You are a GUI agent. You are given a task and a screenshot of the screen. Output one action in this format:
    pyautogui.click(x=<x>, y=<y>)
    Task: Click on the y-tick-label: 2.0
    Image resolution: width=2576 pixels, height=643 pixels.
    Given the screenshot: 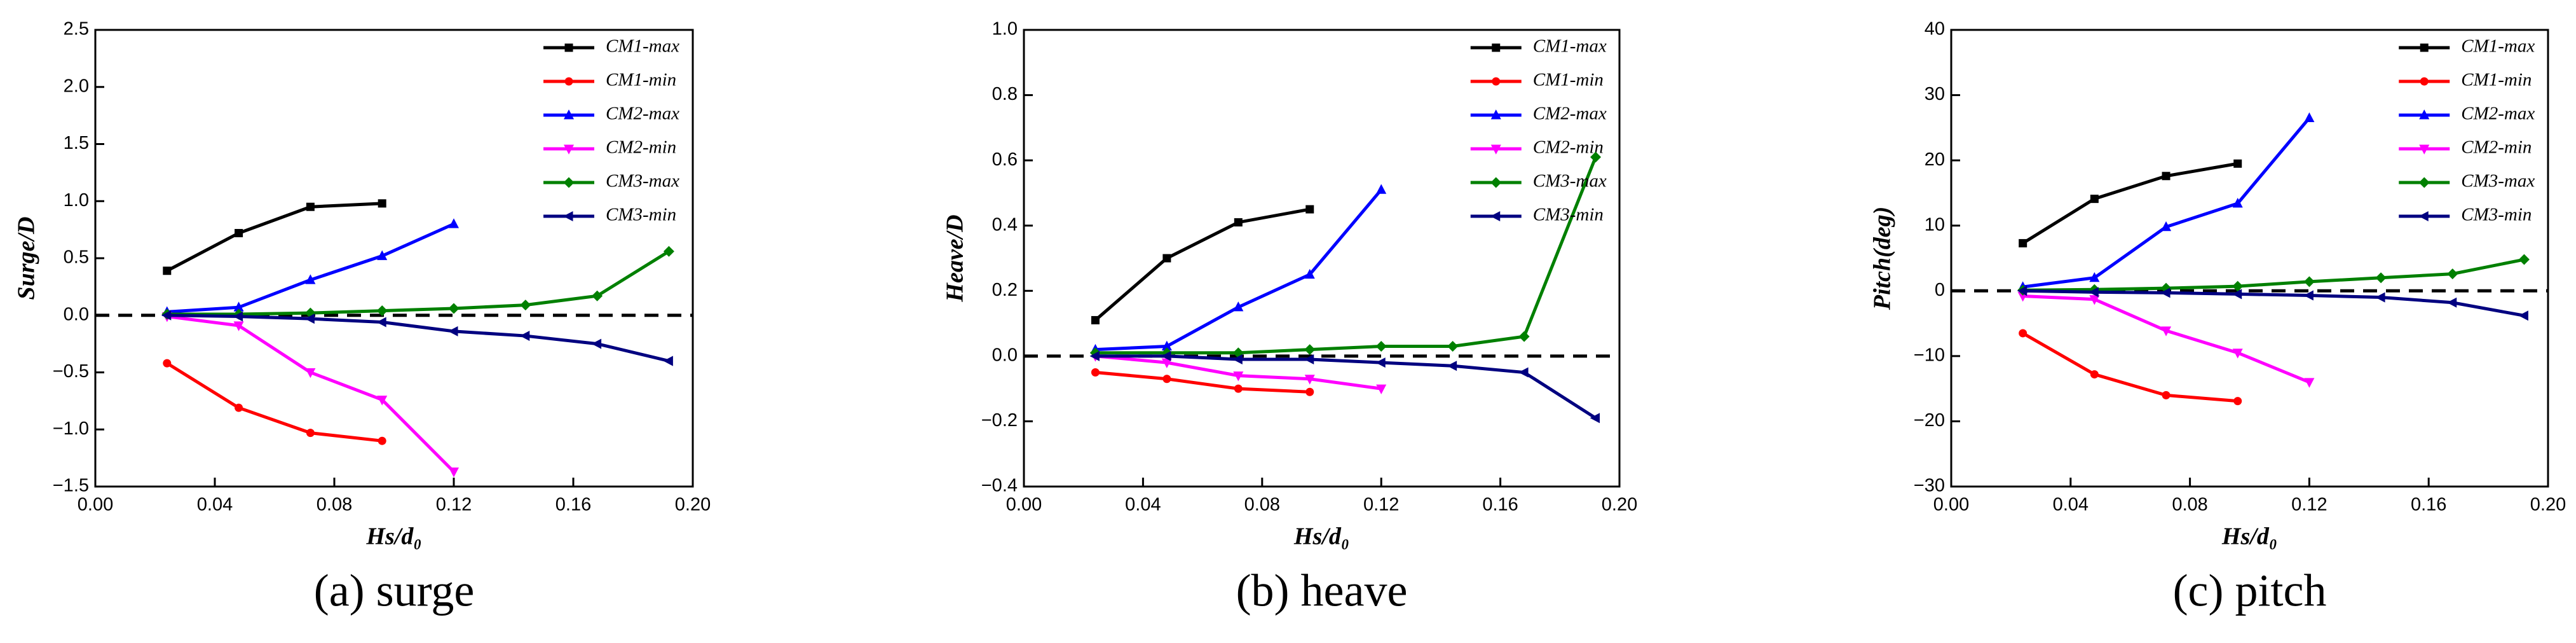 What is the action you would take?
    pyautogui.click(x=76, y=86)
    